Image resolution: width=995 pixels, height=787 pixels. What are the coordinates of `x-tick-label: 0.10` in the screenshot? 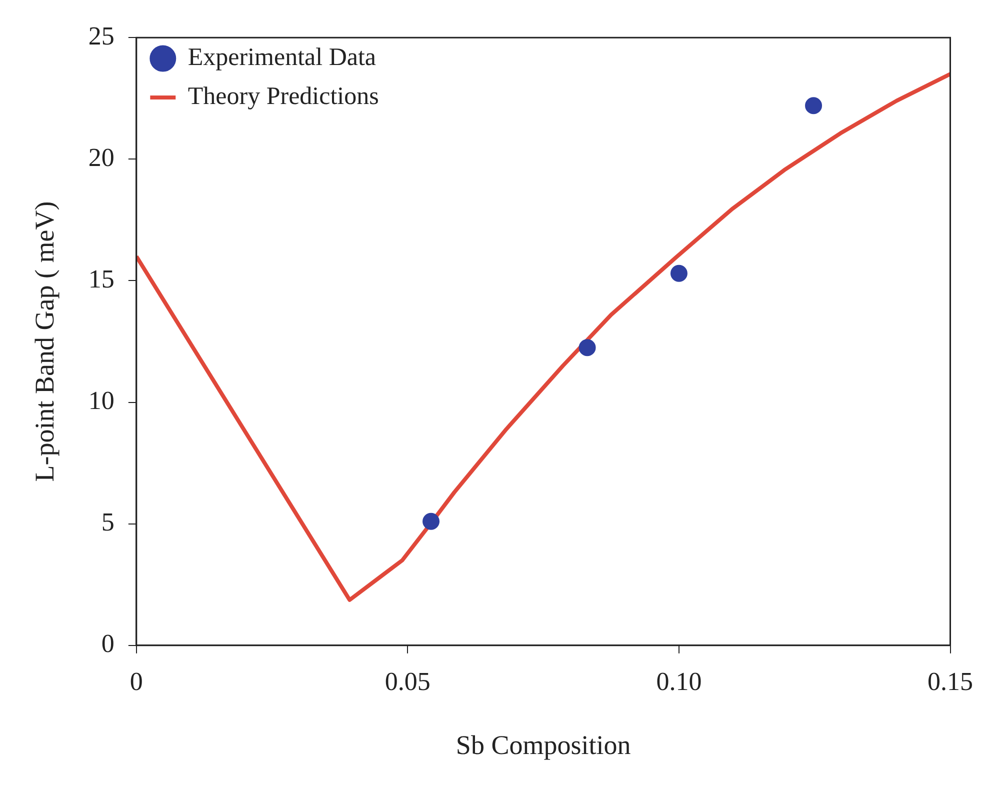 It's located at (679, 681).